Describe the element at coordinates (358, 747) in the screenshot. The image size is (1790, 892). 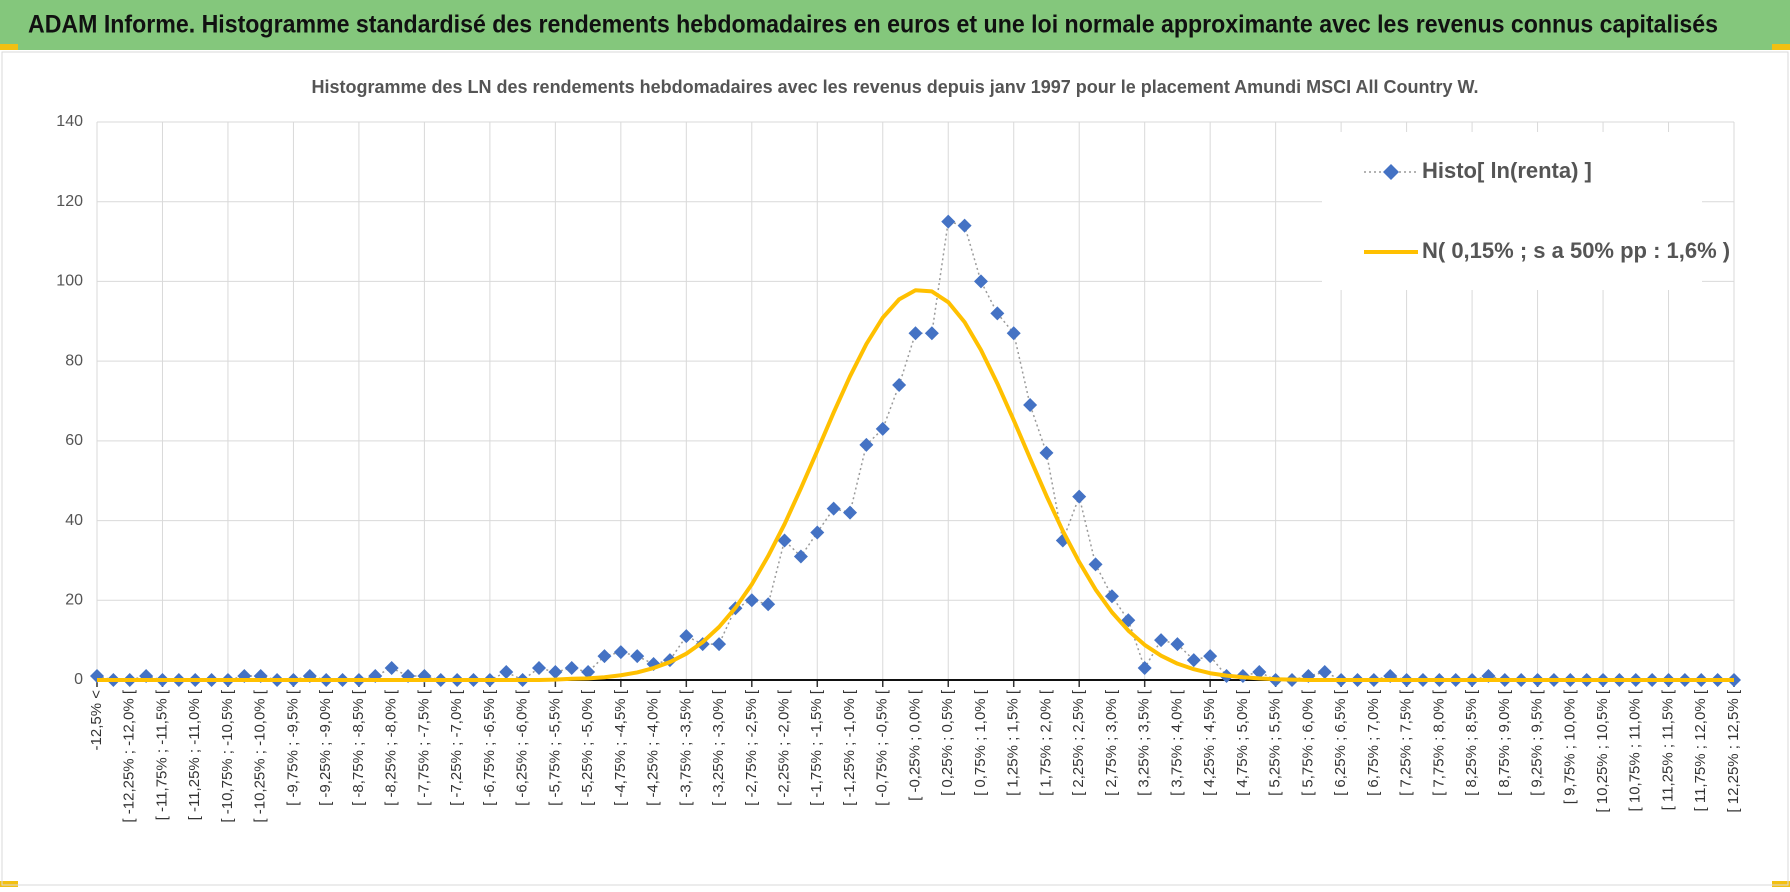
I see `x-tick-label: [ -8,75% ; -8,5% [` at that location.